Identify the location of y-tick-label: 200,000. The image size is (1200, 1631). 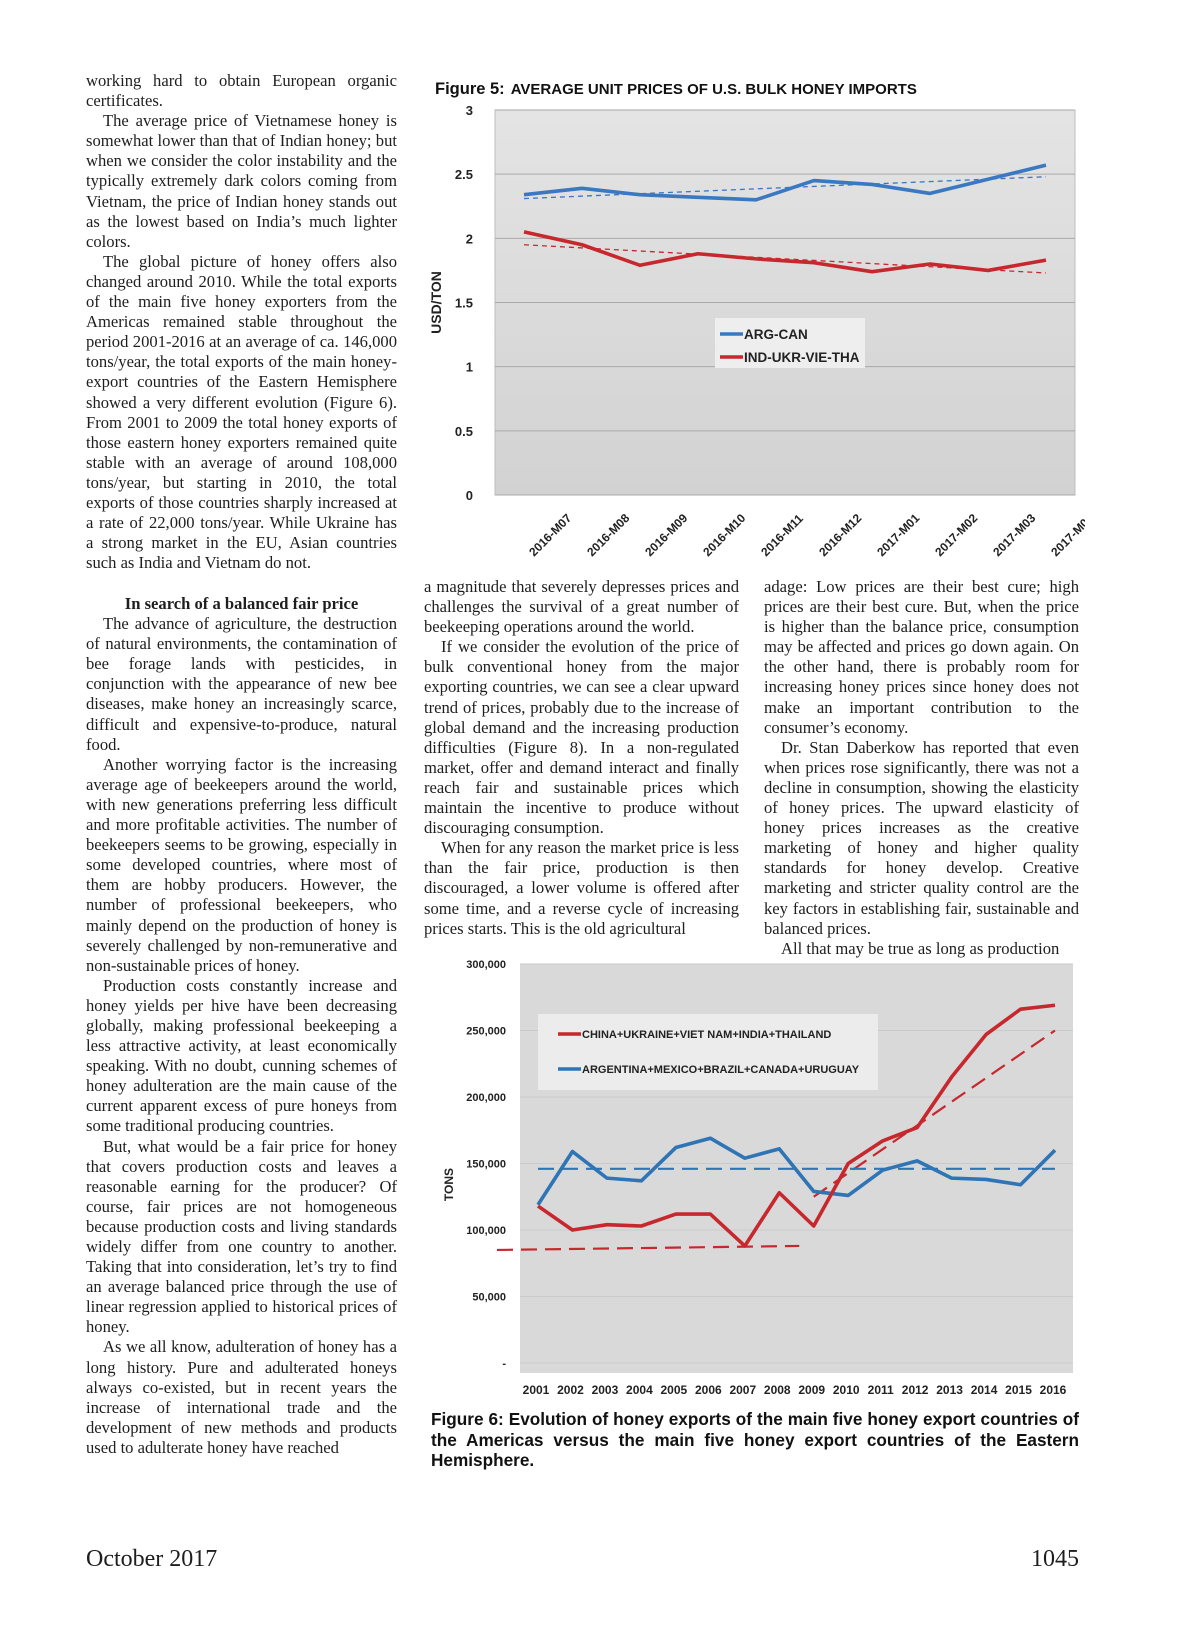
(486, 1098).